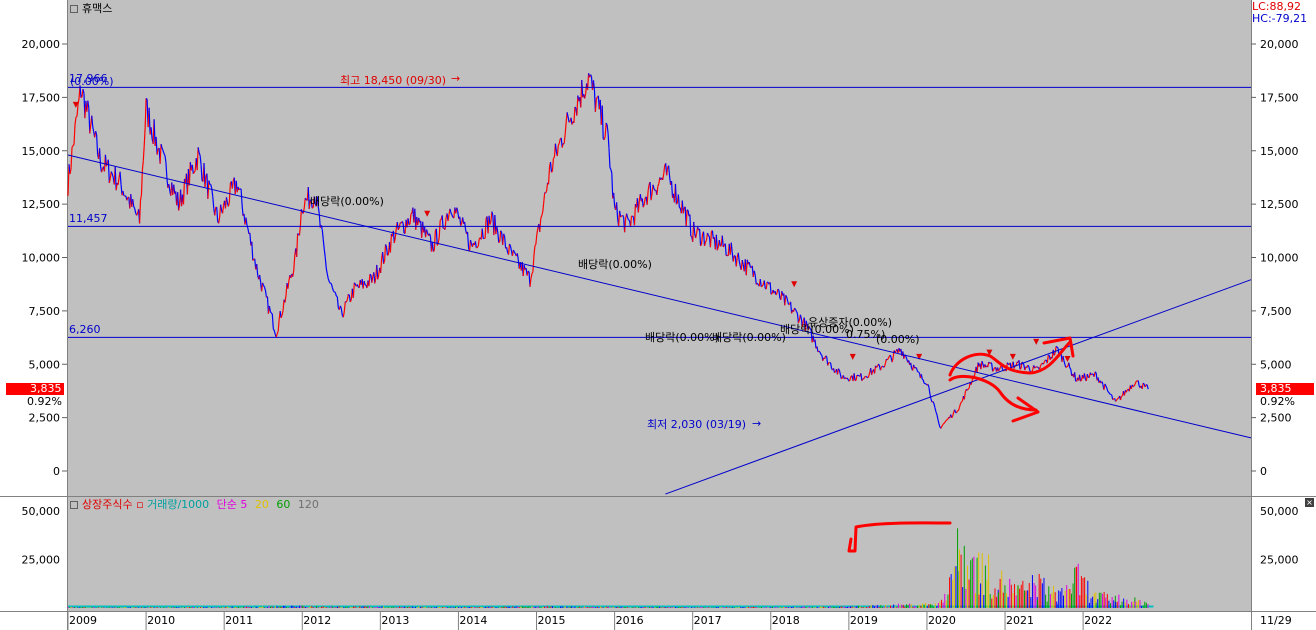 This screenshot has width=1316, height=630. I want to click on year-tick-label: 2009, so click(83, 620).